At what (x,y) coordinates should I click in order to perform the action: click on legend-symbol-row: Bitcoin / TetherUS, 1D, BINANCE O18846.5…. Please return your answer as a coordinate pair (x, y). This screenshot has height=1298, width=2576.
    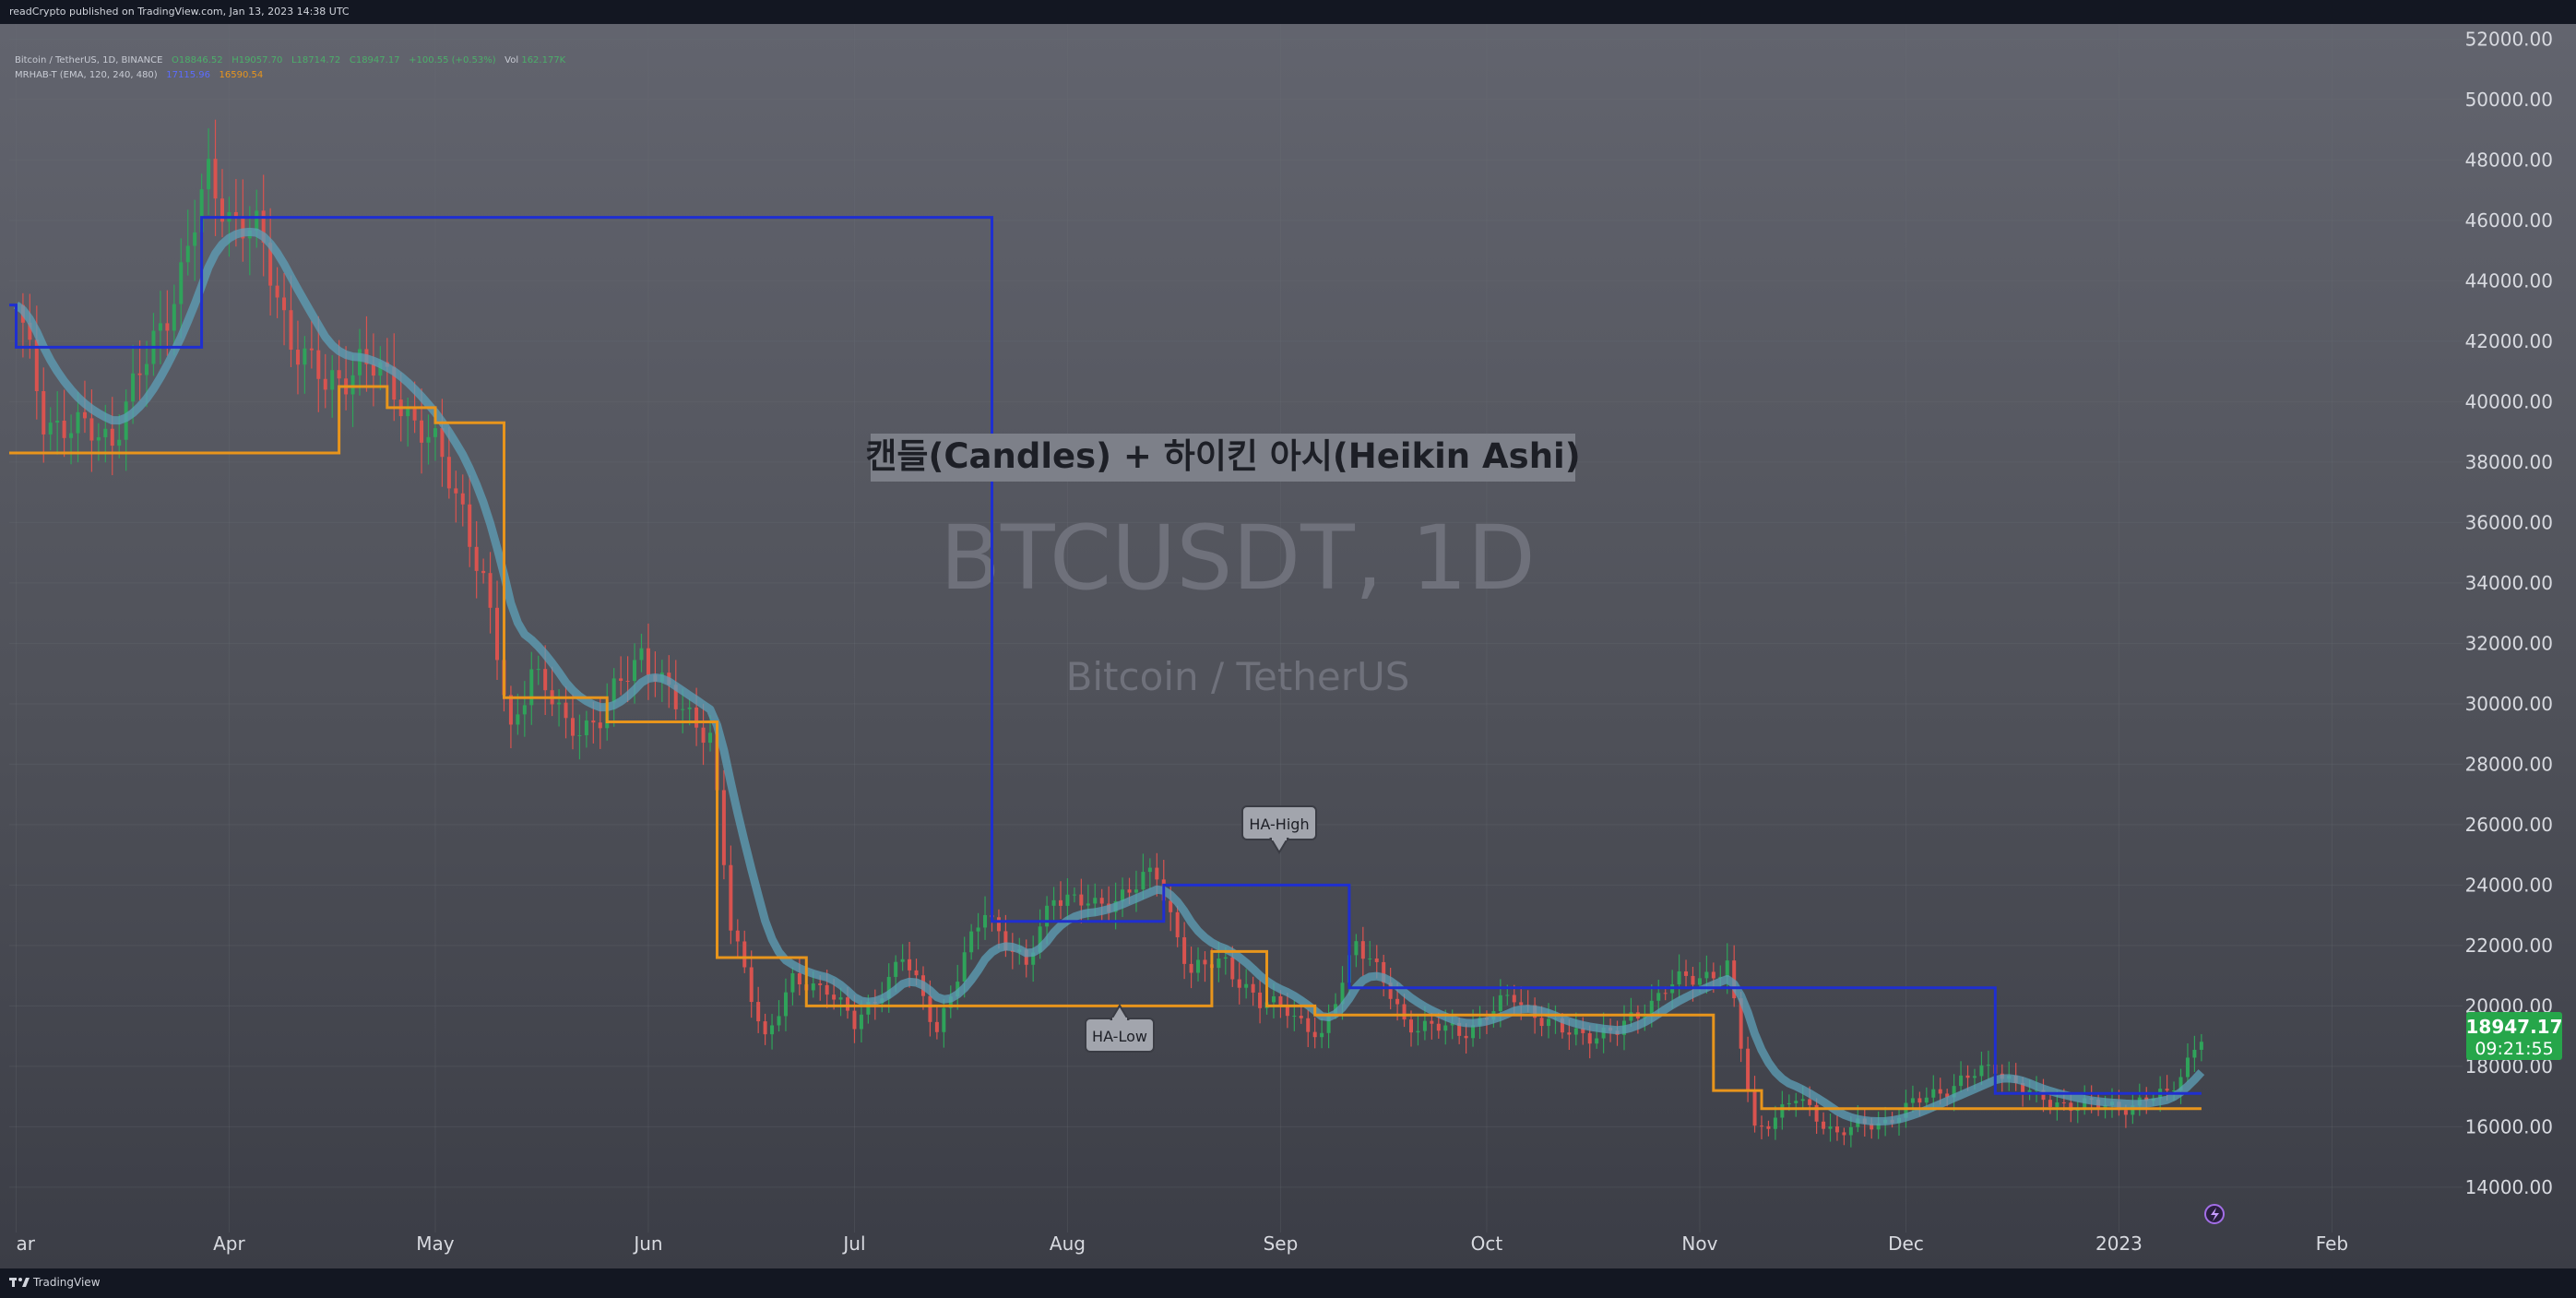
    Looking at the image, I should click on (290, 61).